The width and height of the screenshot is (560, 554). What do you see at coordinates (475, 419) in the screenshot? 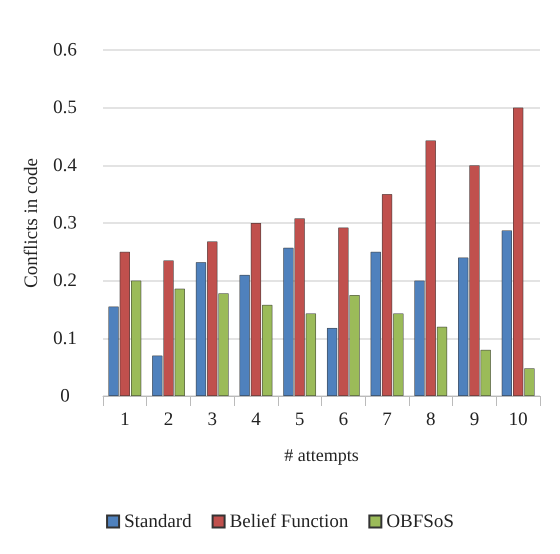
I see `x-tick-label: 9` at bounding box center [475, 419].